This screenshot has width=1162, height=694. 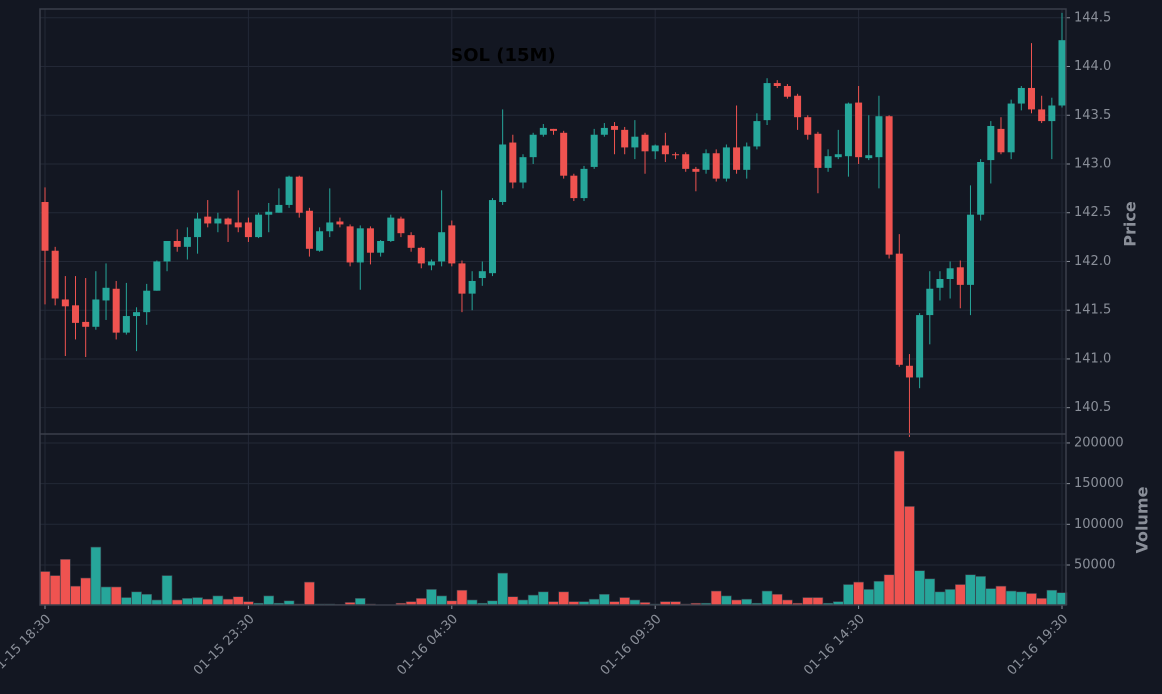 I want to click on volume-axis-label: Volume, so click(x=1142, y=519).